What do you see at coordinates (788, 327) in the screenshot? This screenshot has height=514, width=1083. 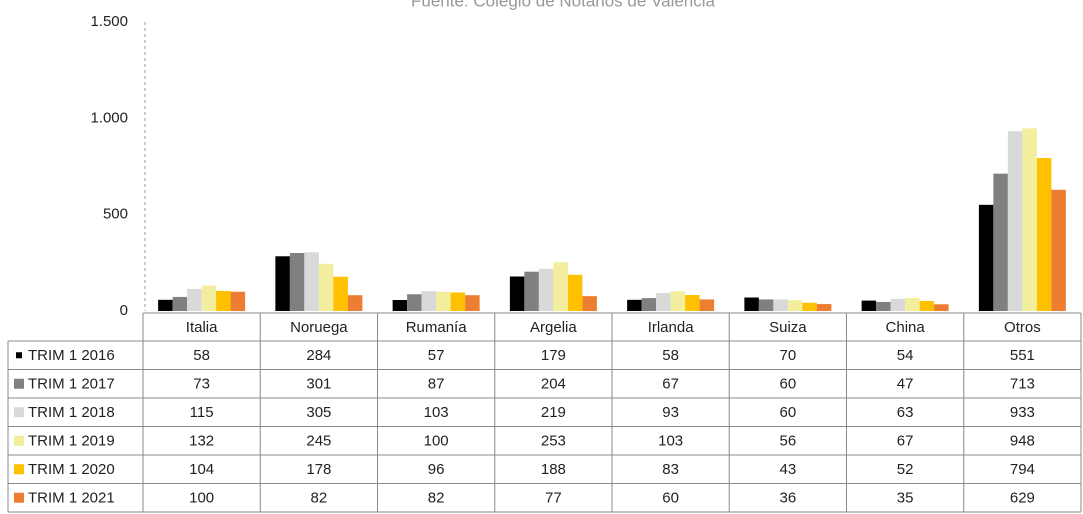 I see `x-tick-label: Suiza` at bounding box center [788, 327].